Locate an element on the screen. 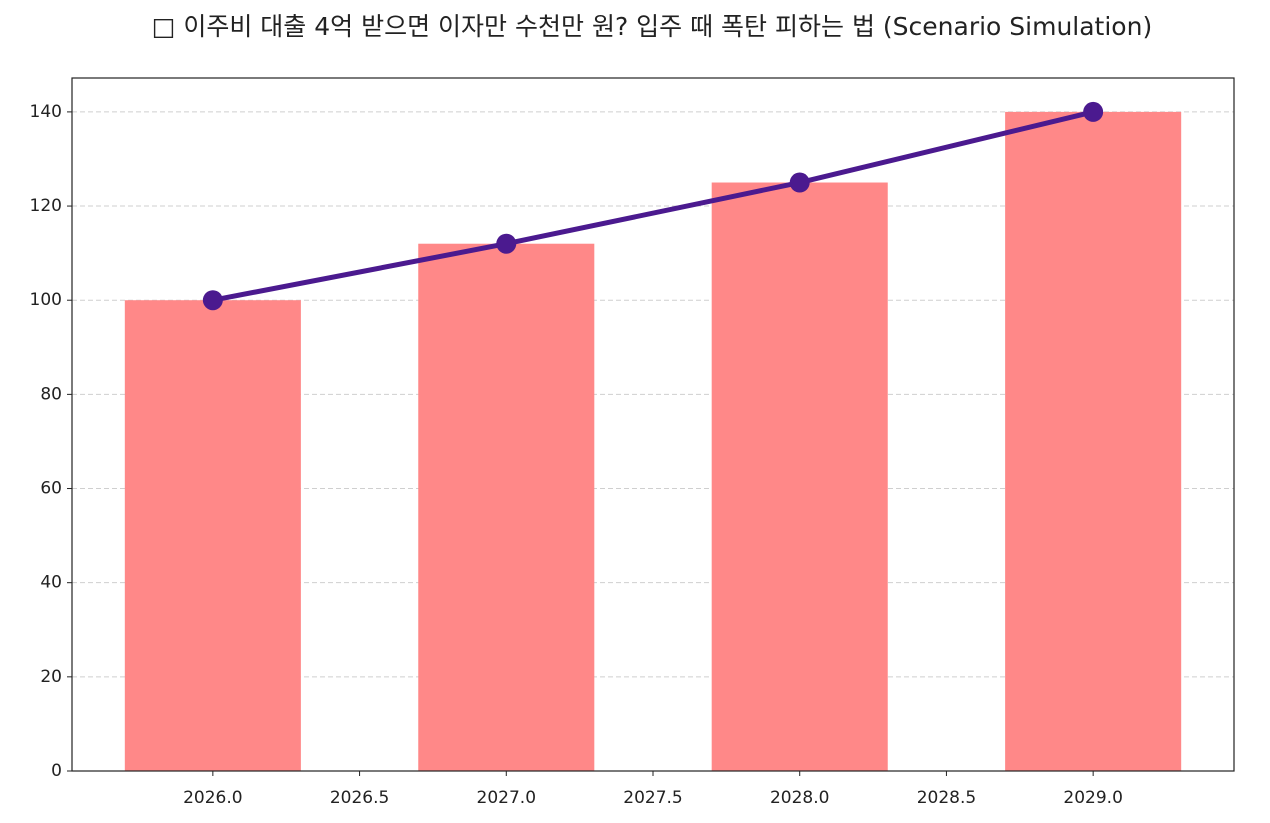 This screenshot has width=1270, height=823. x-tick-label: 2027.5 is located at coordinates (652, 798).